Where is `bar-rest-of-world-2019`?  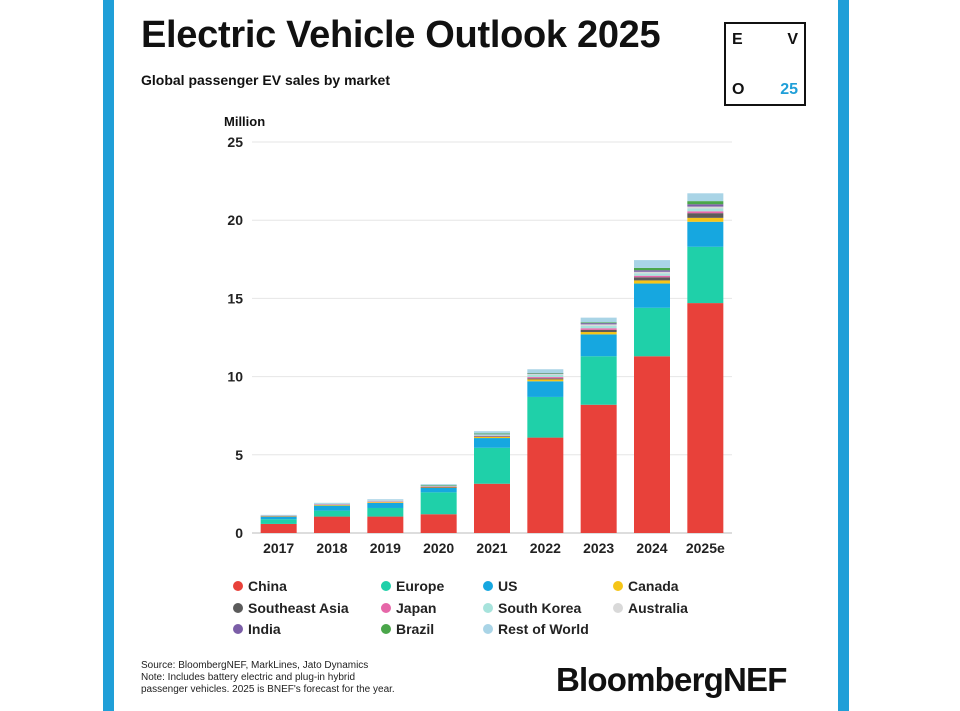
bar-rest-of-world-2019 is located at coordinates (385, 500).